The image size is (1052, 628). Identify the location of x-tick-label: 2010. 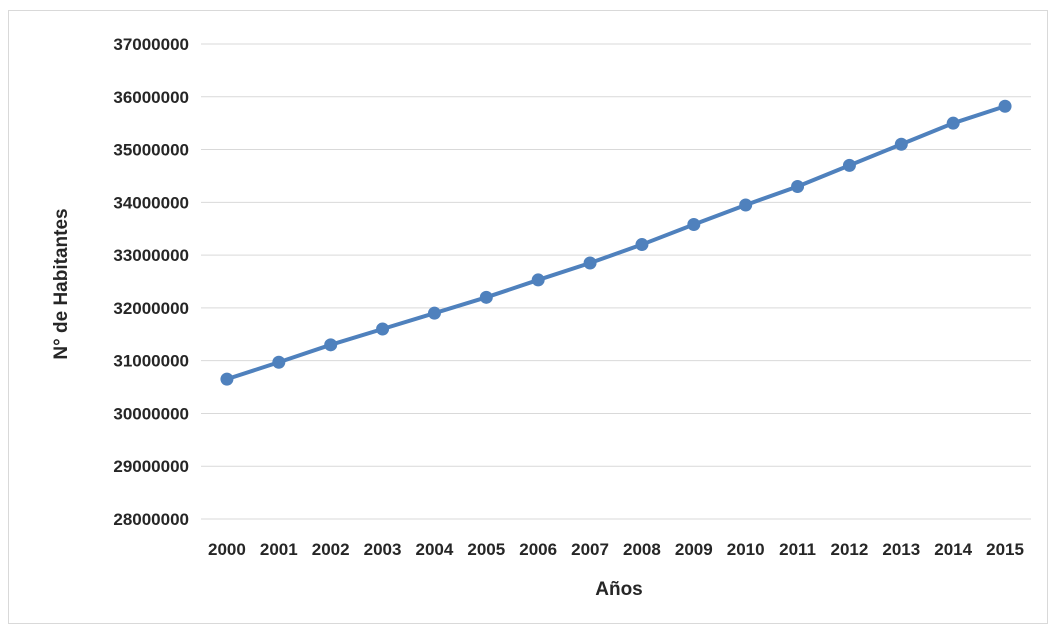
(746, 549).